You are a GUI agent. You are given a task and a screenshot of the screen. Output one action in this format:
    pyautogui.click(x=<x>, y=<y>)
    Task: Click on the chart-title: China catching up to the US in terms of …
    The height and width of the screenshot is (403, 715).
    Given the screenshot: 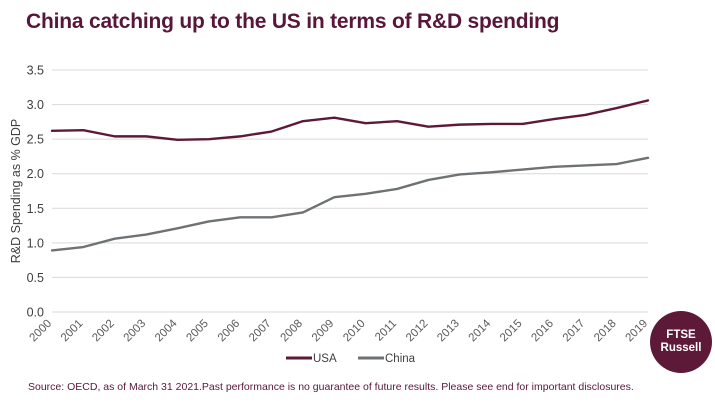 What is the action you would take?
    pyautogui.click(x=293, y=21)
    